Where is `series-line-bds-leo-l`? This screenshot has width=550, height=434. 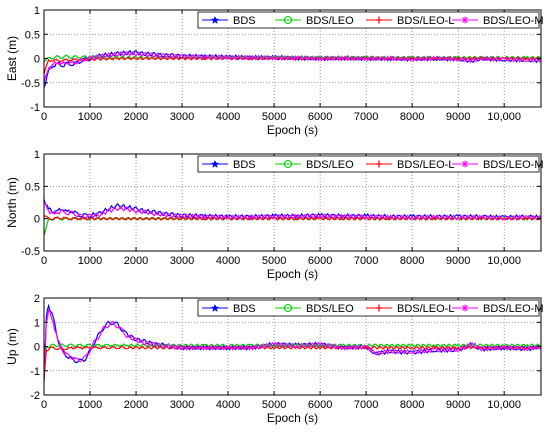
series-line-bds-leo-l is located at coordinates (292, 362).